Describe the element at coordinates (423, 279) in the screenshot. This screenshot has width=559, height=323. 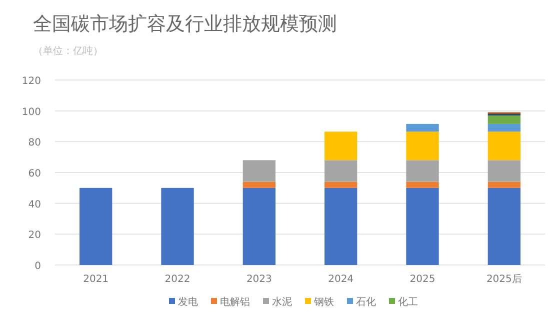
I see `x-tick-label: 2025` at that location.